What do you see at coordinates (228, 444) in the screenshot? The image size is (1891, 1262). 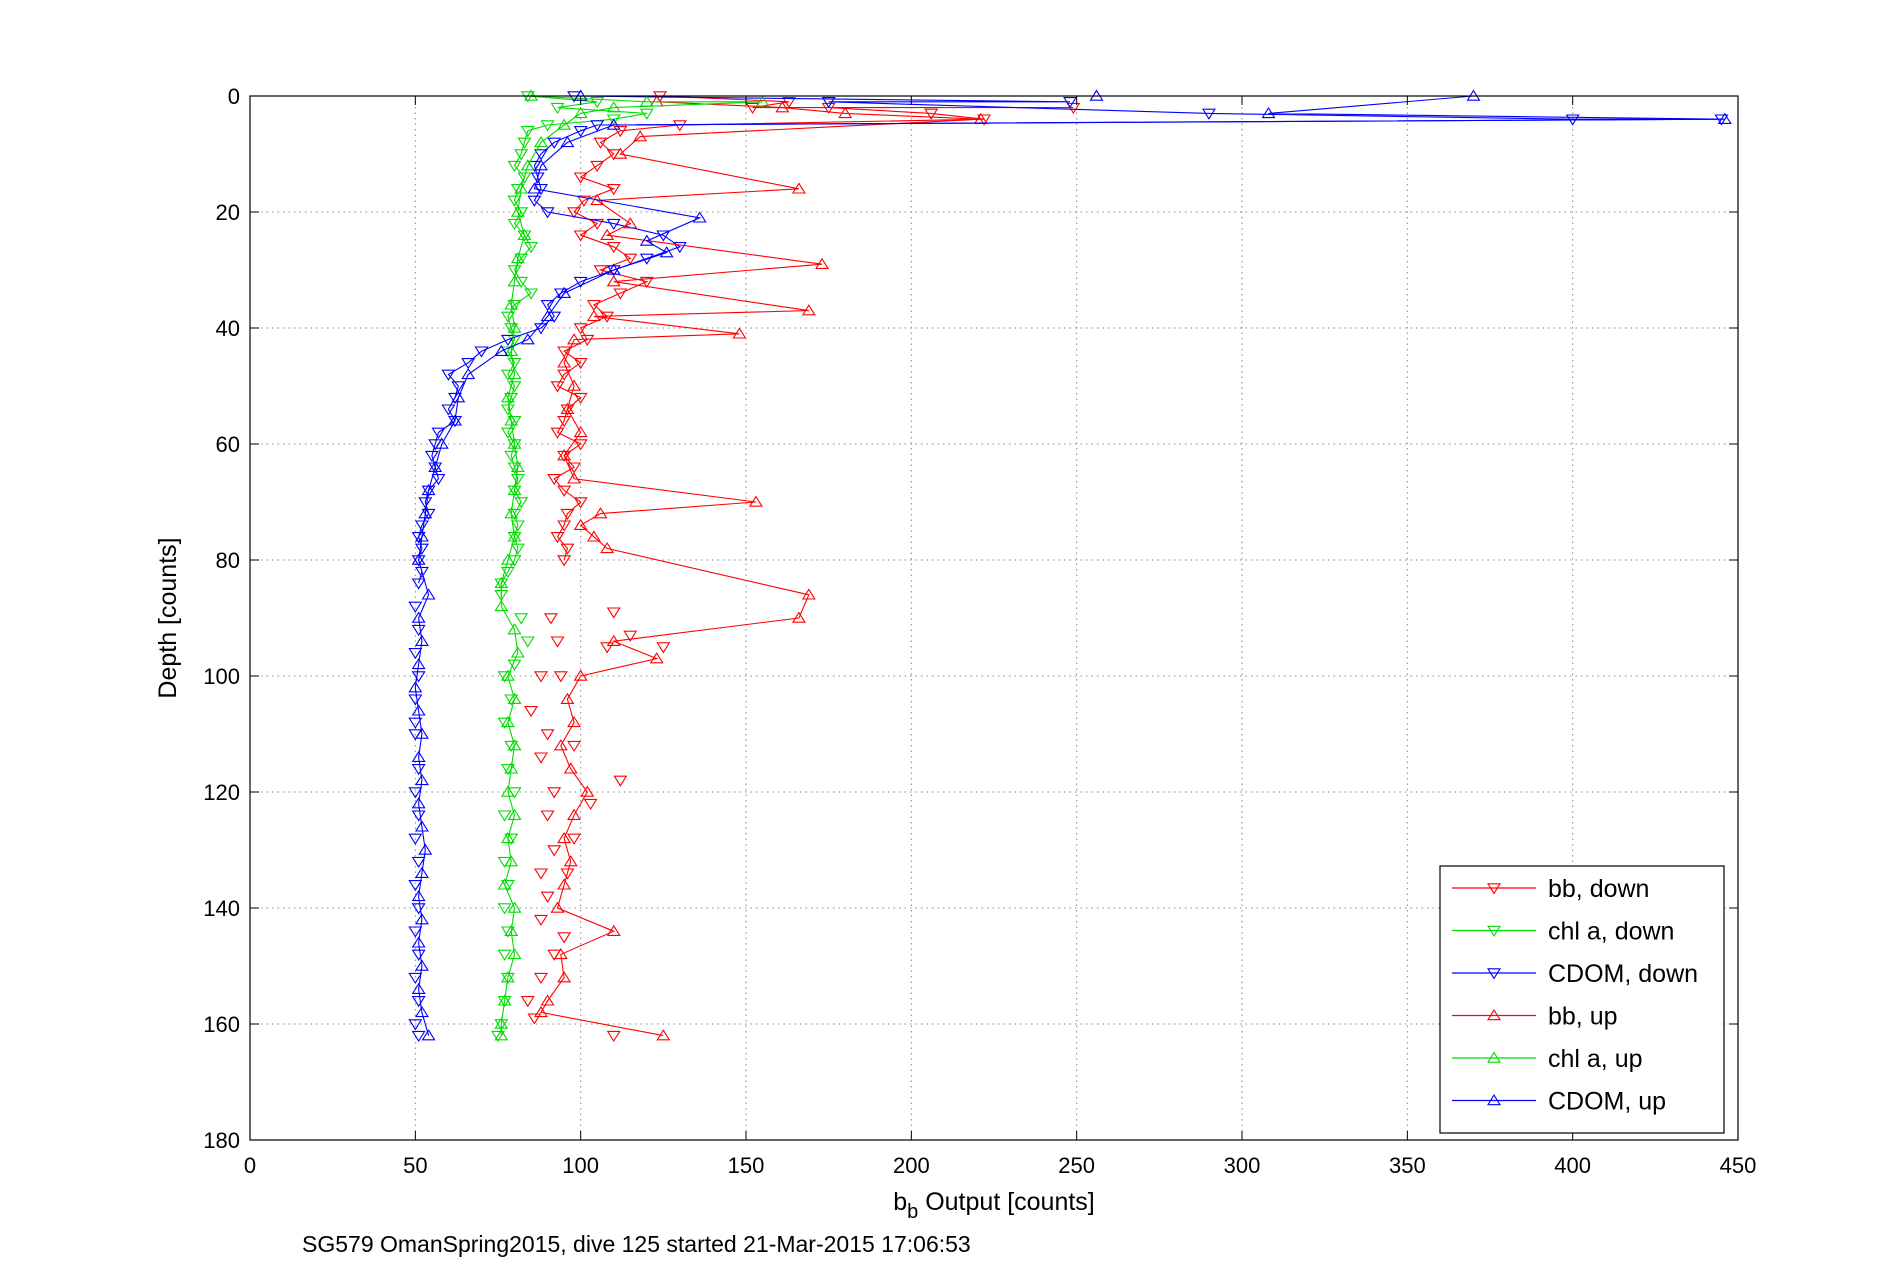 I see `y-tick-label: 60` at bounding box center [228, 444].